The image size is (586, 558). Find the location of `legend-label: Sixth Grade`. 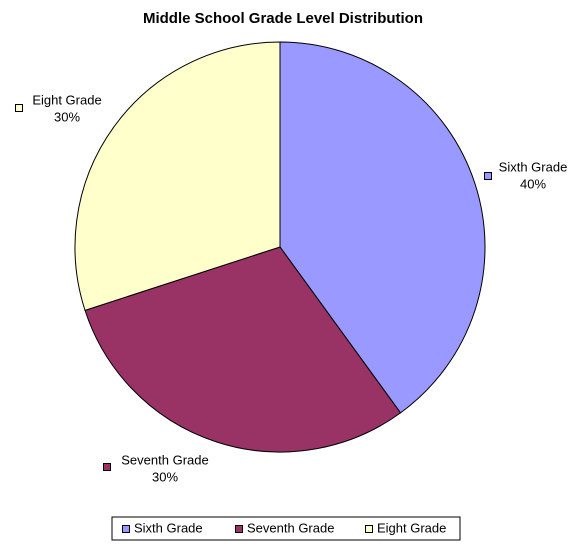

legend-label: Sixth Grade is located at coordinates (168, 527).